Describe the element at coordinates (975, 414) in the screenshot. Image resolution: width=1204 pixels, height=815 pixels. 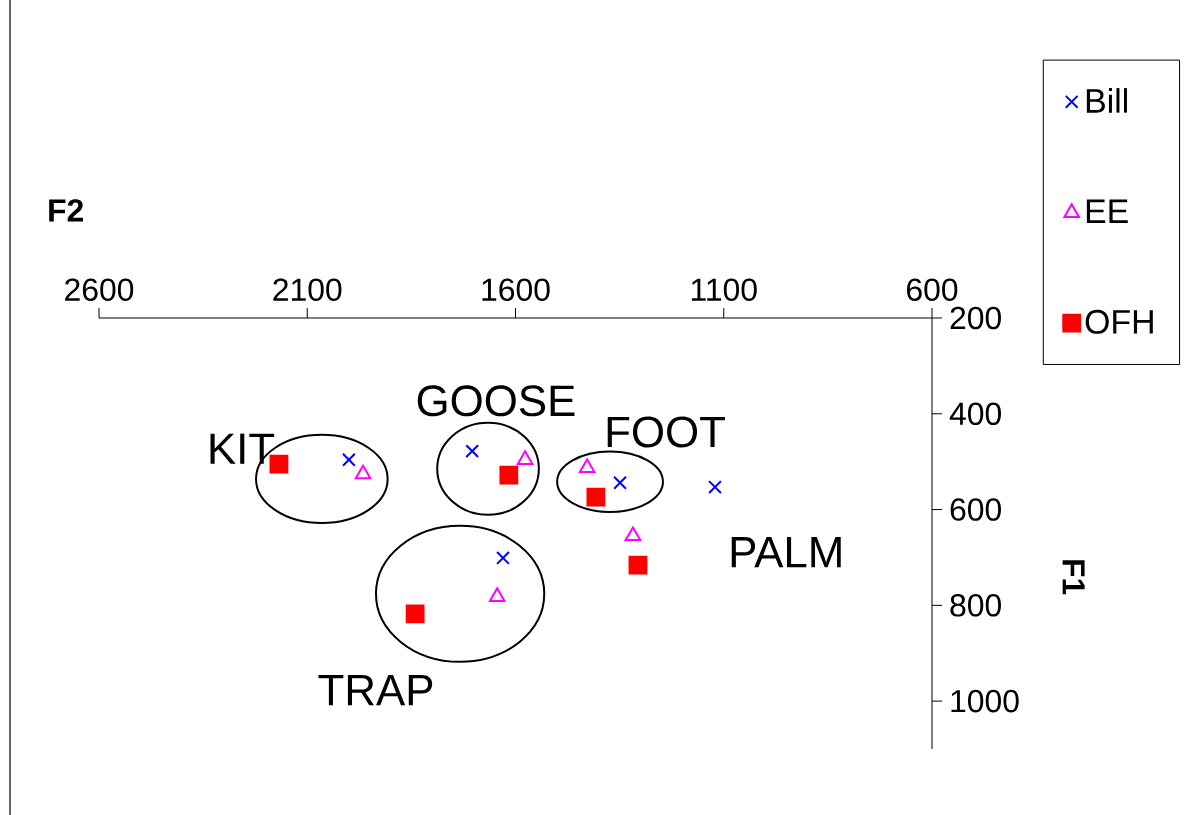
I see `y-tick-label: 400` at that location.